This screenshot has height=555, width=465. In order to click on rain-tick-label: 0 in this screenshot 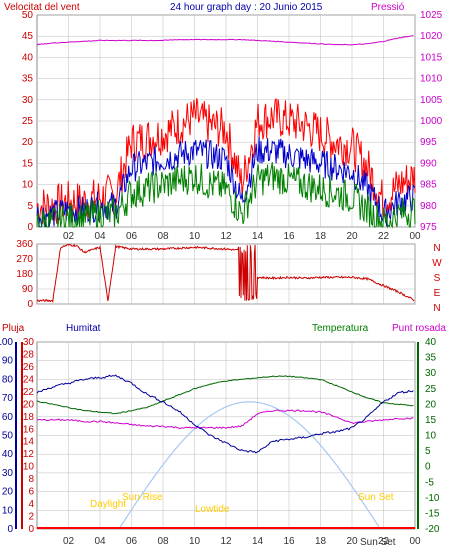, I will do `click(31, 529)`.